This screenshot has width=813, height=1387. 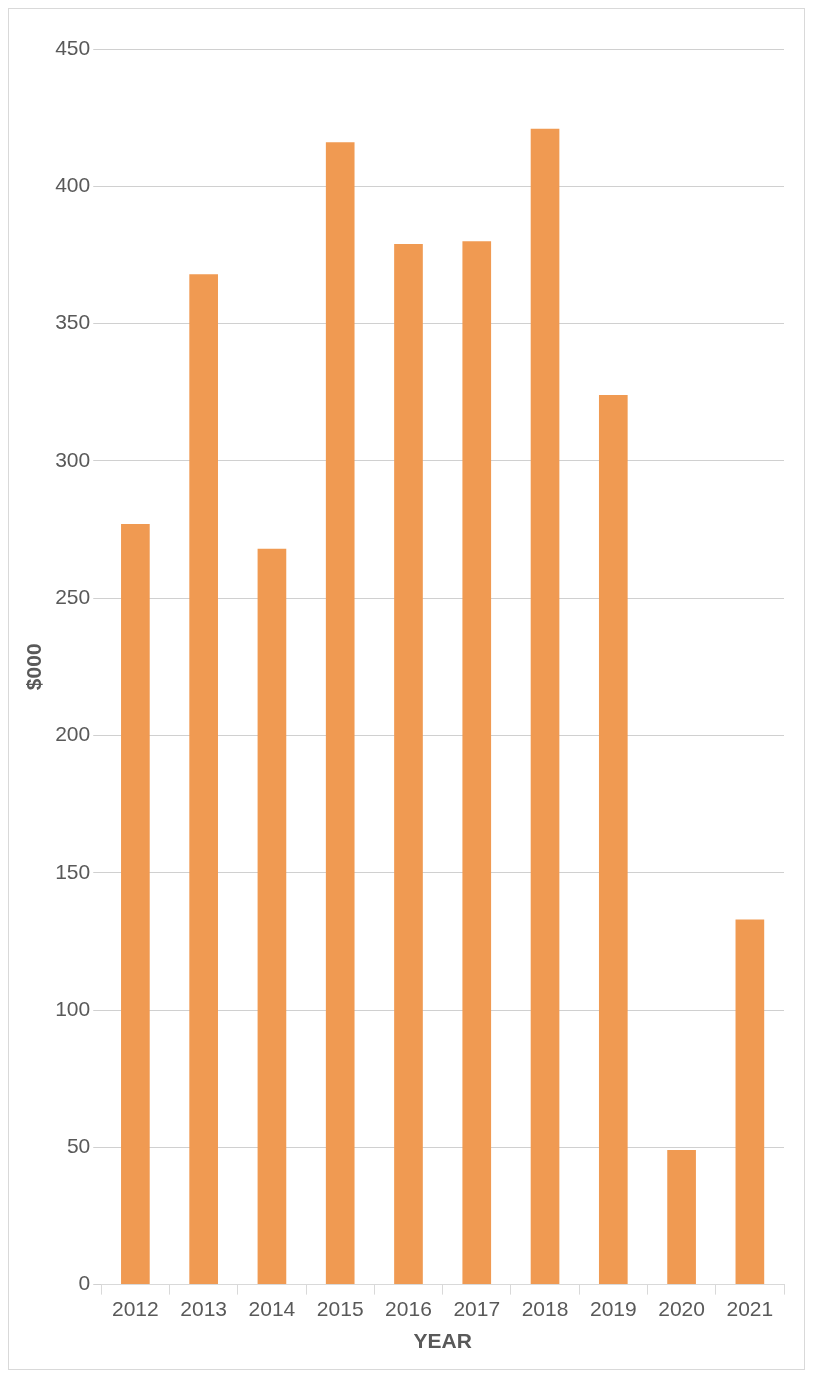 What do you see at coordinates (73, 322) in the screenshot?
I see `y-tick-label: 350` at bounding box center [73, 322].